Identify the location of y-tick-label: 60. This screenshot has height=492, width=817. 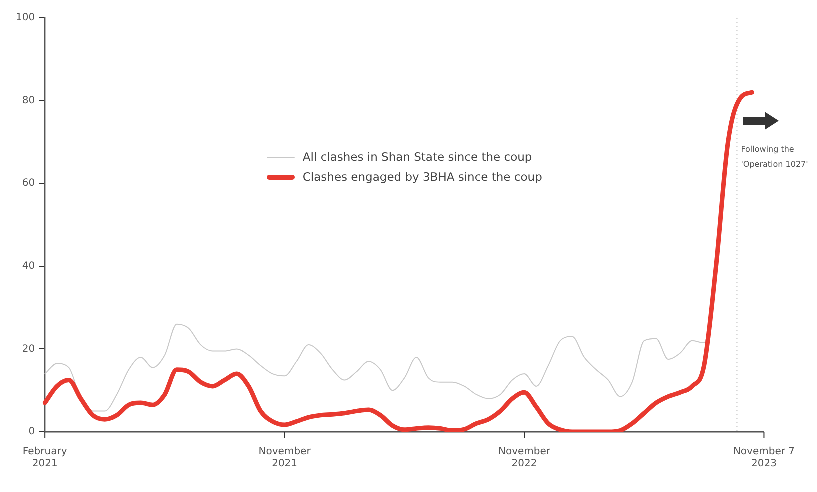
(29, 184).